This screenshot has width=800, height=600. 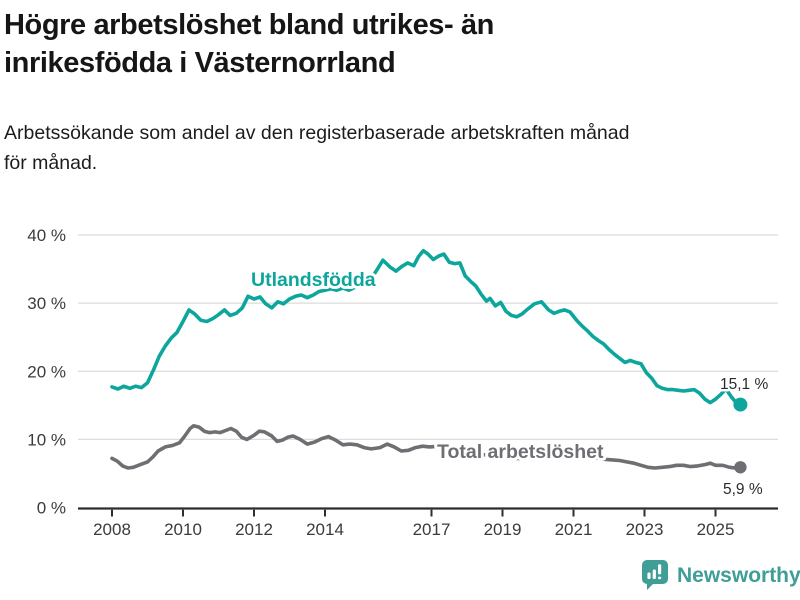 I want to click on y-tick-label-30: 30 %, so click(x=46, y=303).